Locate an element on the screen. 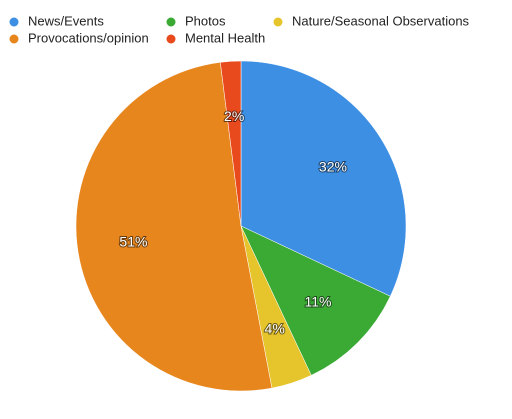  slice-label: 11% is located at coordinates (318, 302).